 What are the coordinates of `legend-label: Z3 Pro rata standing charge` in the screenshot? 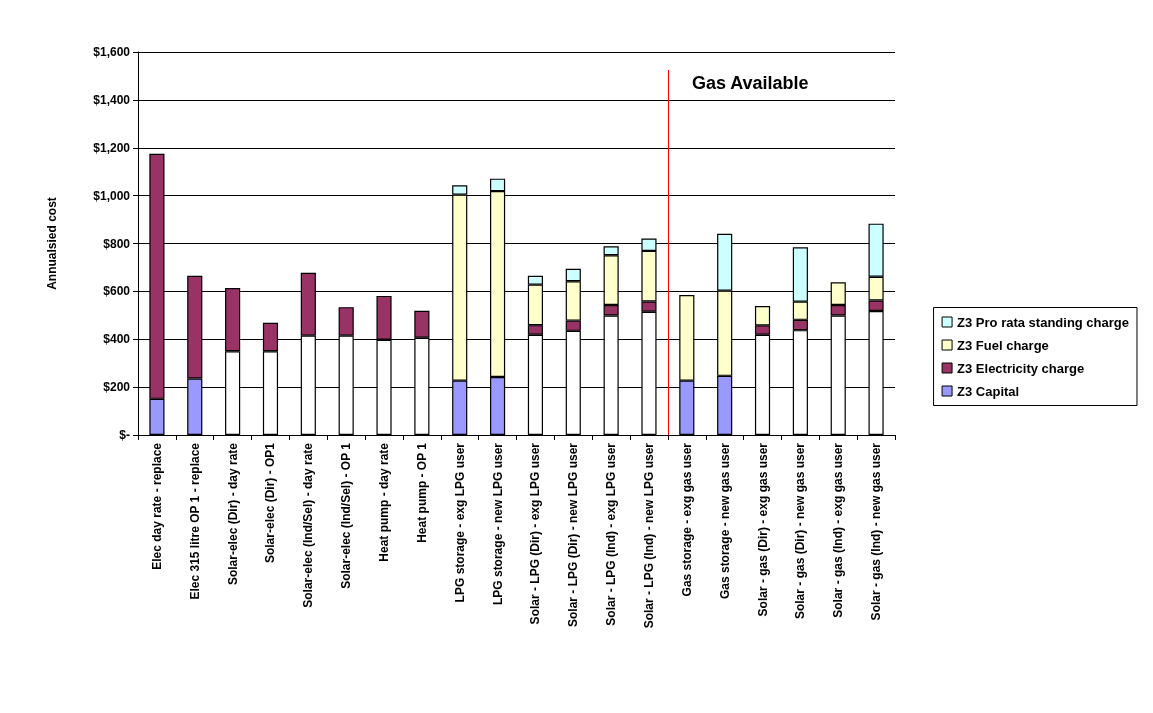 It's located at (1043, 322).